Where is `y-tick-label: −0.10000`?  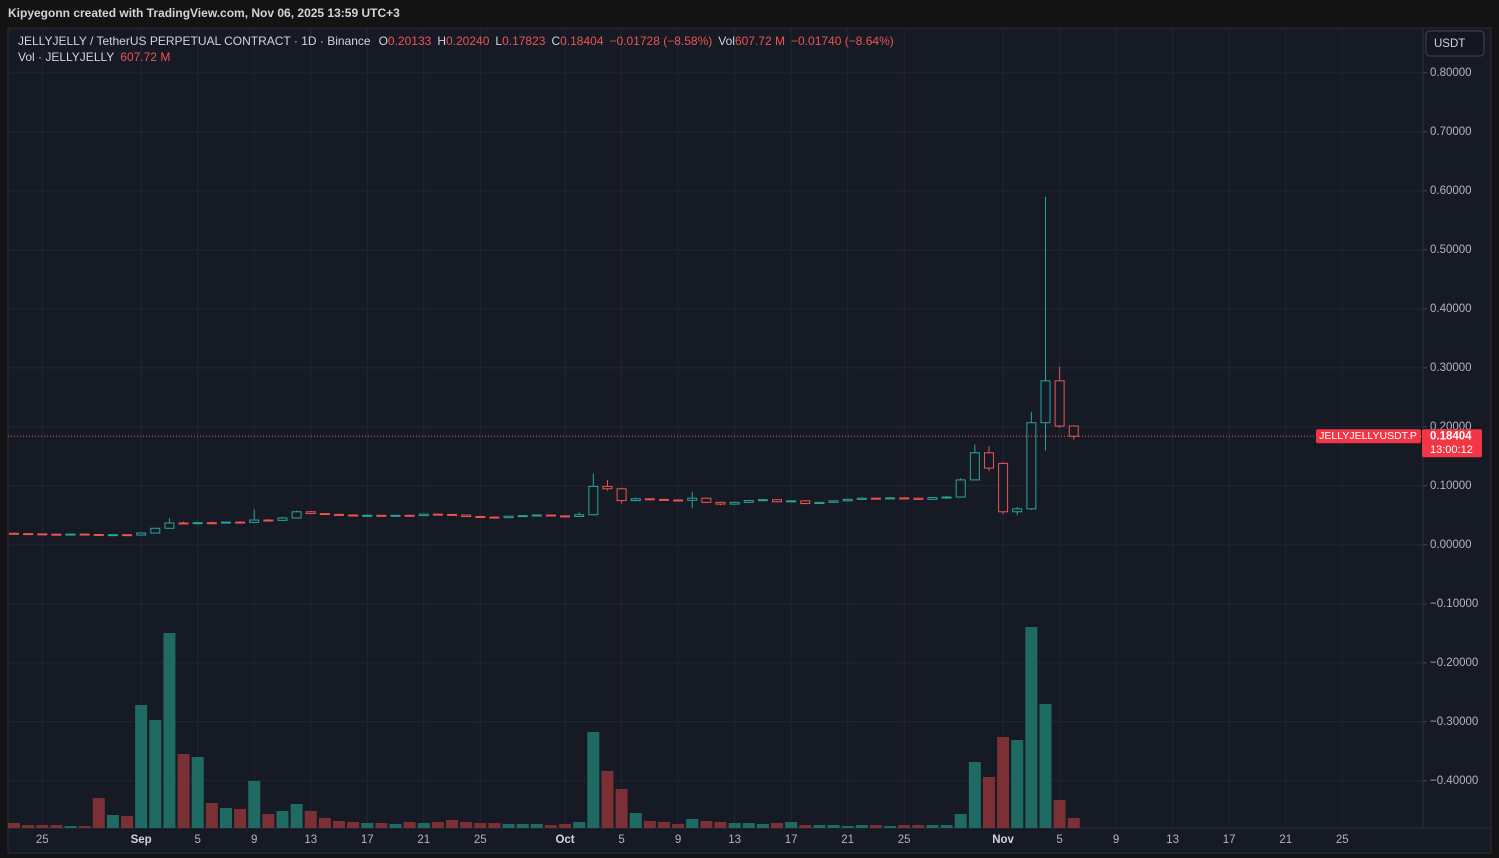
y-tick-label: −0.10000 is located at coordinates (1454, 604).